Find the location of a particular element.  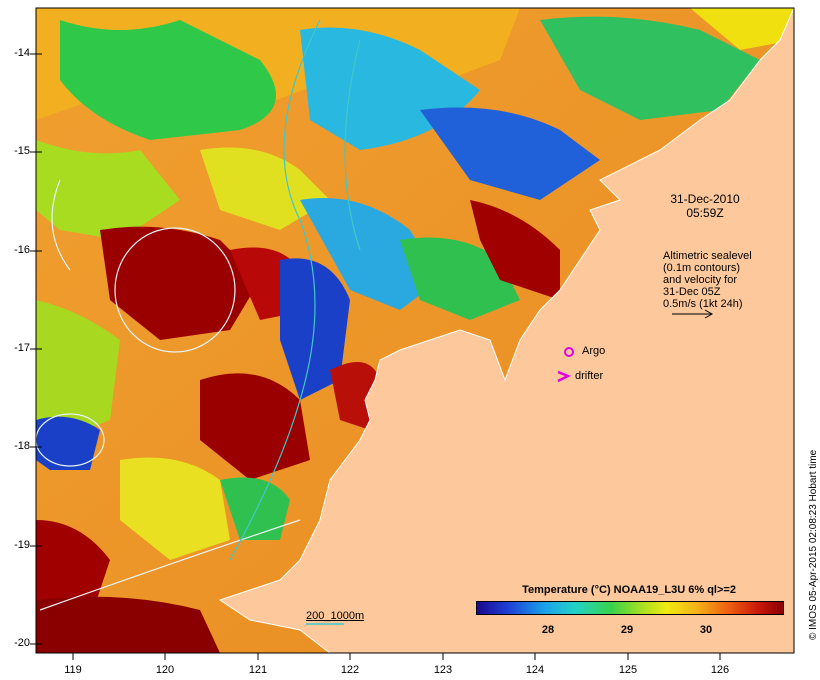

x-tick: 120 is located at coordinates (165, 670).